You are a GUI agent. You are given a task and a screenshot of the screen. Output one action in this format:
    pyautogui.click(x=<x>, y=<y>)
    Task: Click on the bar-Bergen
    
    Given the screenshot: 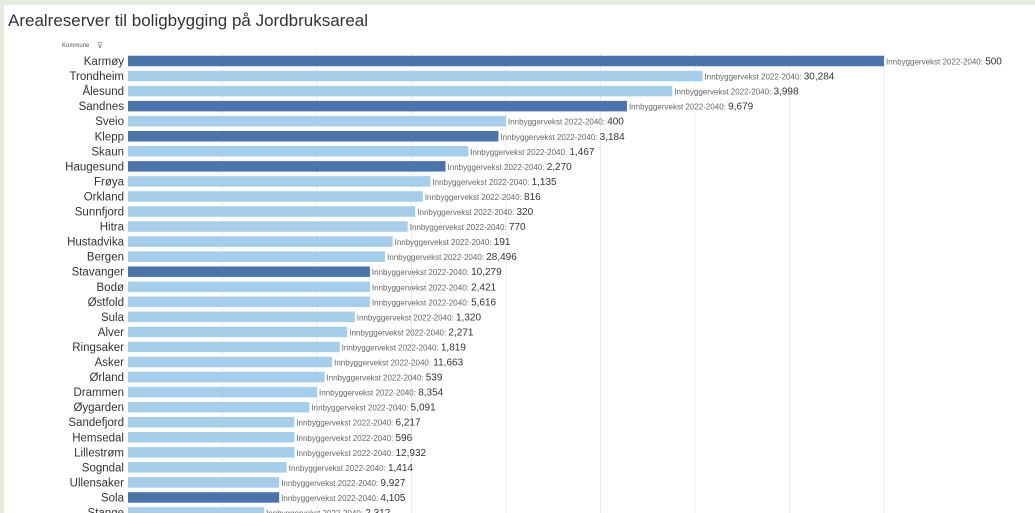 What is the action you would take?
    pyautogui.click(x=257, y=256)
    